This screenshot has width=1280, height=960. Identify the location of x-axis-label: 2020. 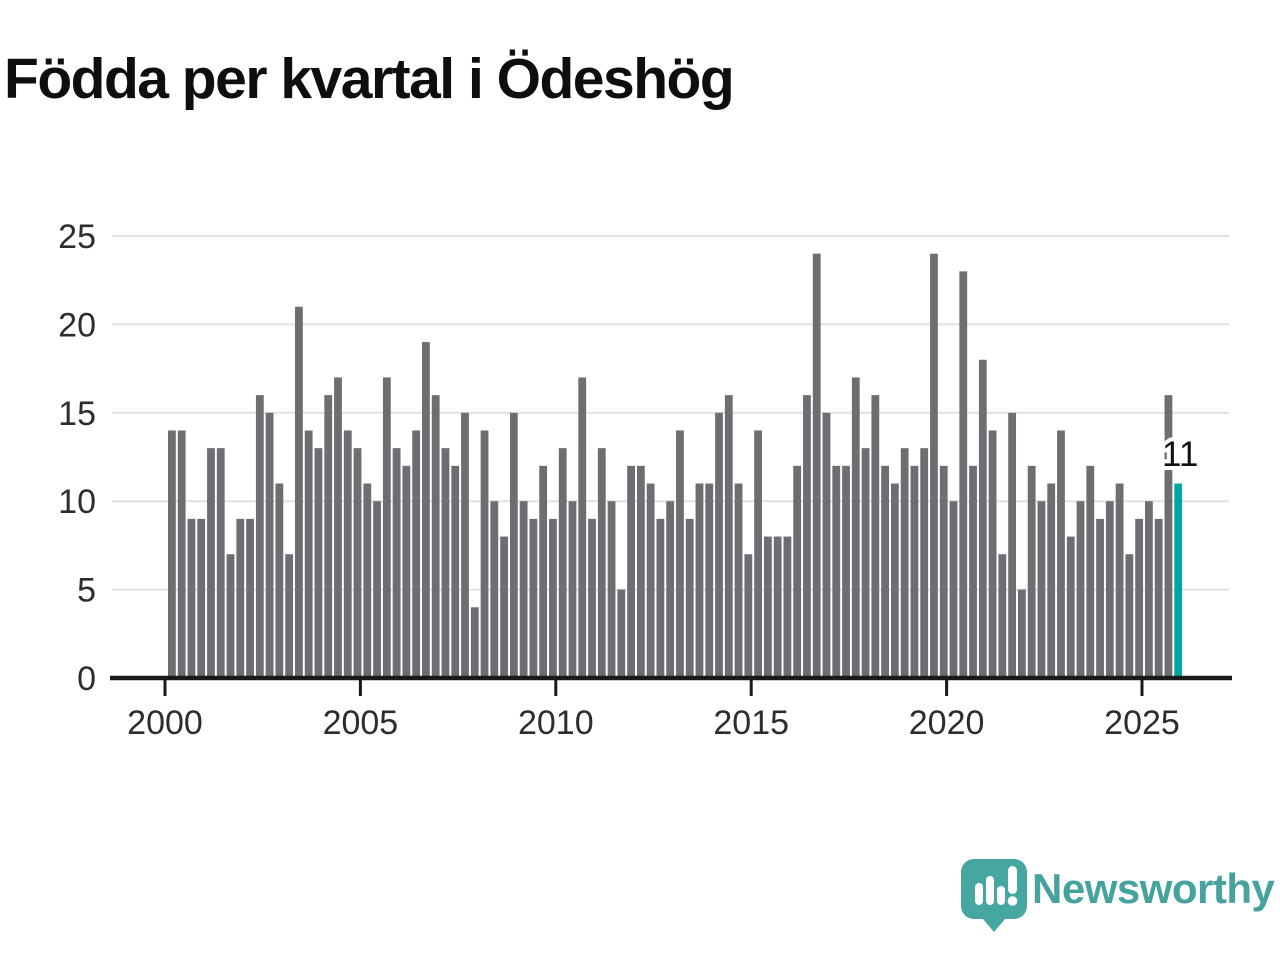
(947, 723).